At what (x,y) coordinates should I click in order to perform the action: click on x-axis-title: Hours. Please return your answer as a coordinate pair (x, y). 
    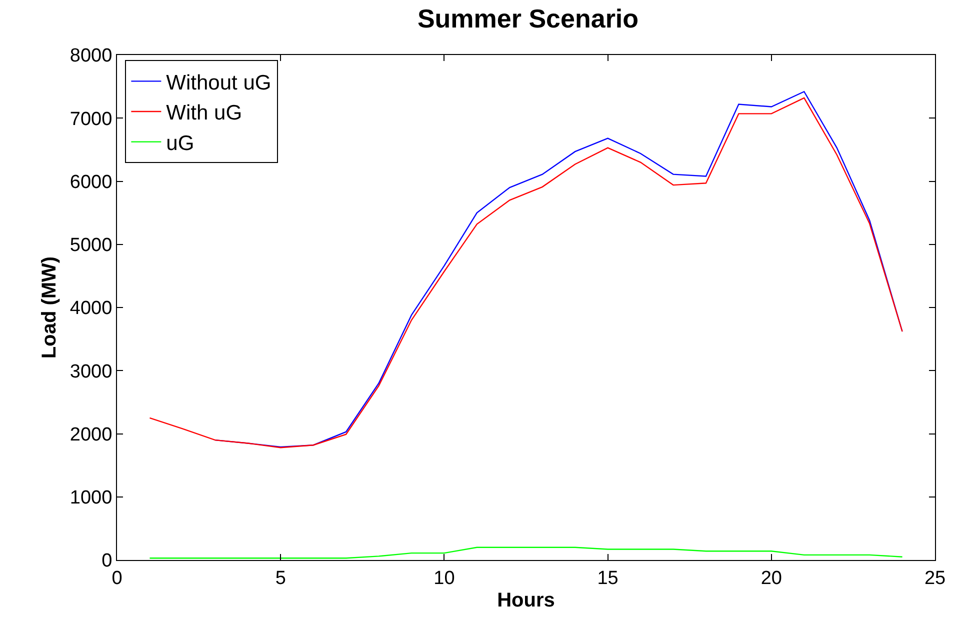
    Looking at the image, I should click on (526, 600).